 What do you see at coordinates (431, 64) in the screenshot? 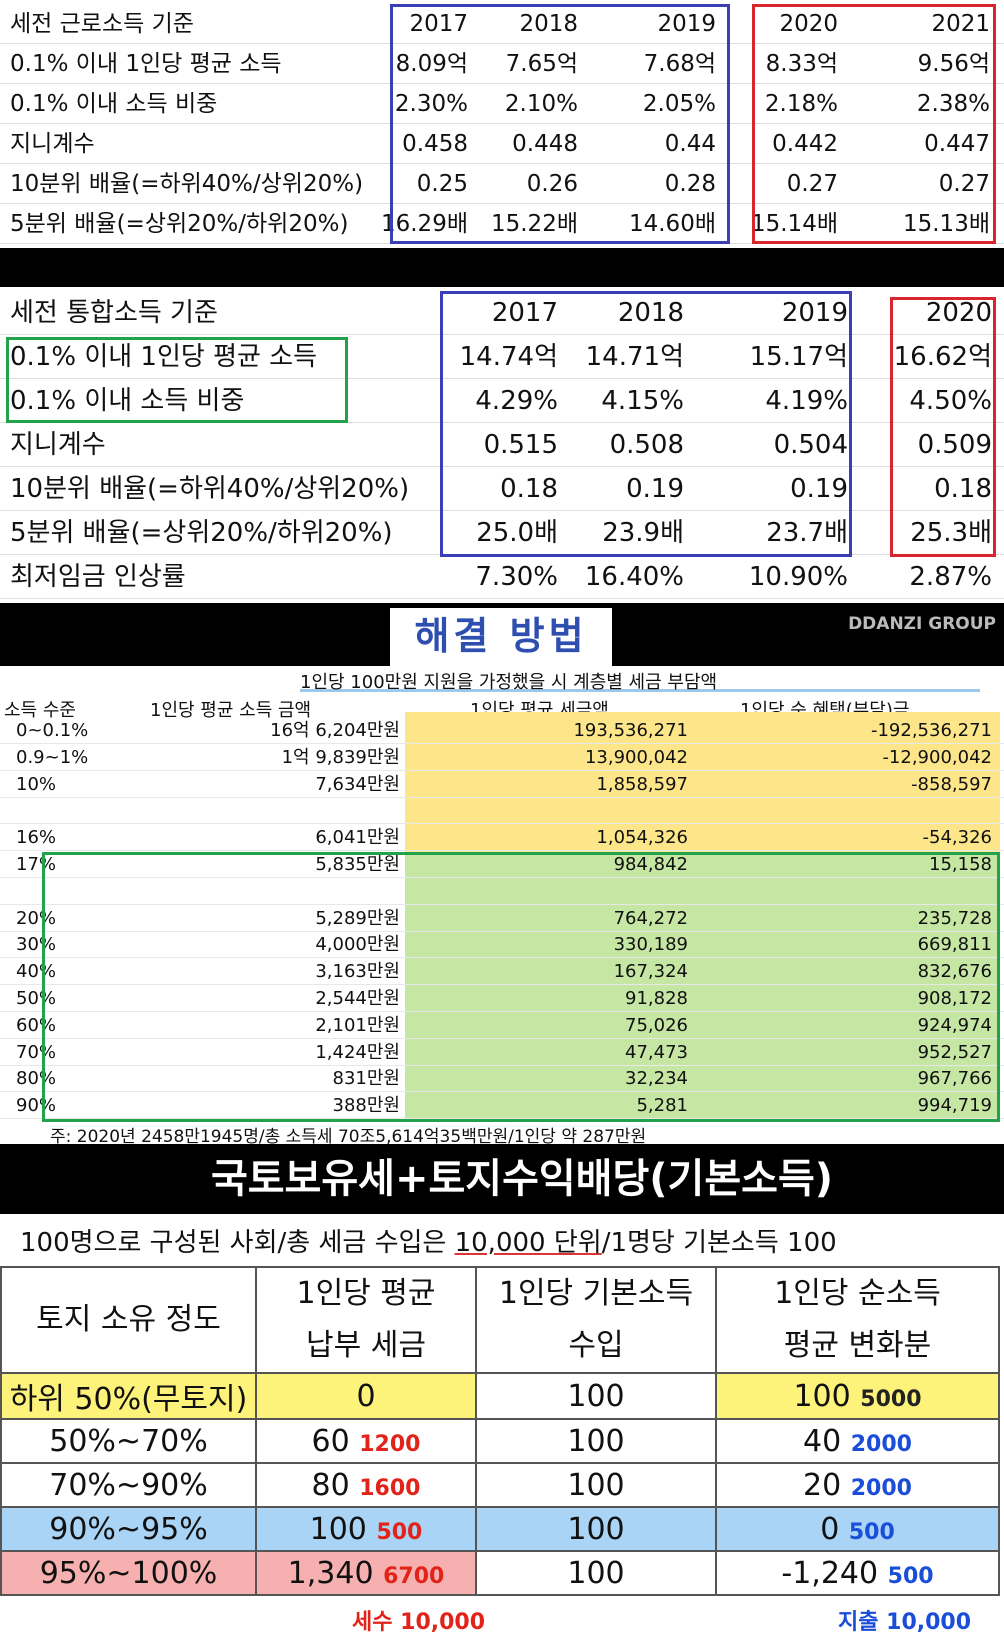
I see `cell: 8.09억` at bounding box center [431, 64].